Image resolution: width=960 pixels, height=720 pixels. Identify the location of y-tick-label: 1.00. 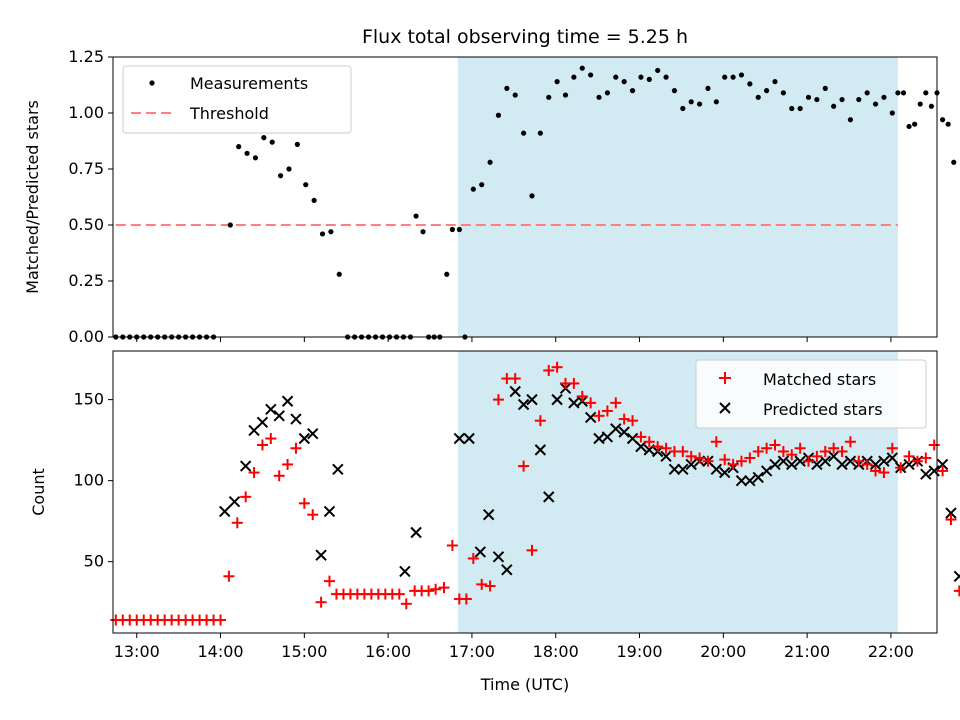
(86, 112).